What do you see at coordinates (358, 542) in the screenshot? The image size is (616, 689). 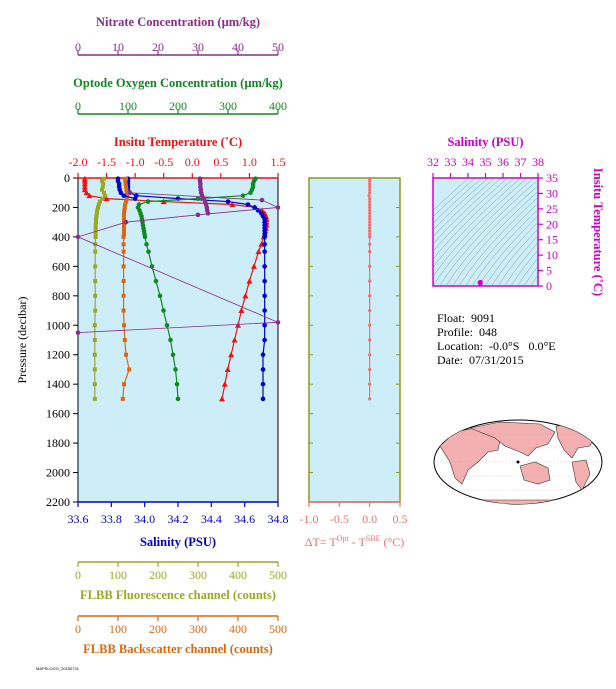 I see `dt-axis-title-part: - T` at bounding box center [358, 542].